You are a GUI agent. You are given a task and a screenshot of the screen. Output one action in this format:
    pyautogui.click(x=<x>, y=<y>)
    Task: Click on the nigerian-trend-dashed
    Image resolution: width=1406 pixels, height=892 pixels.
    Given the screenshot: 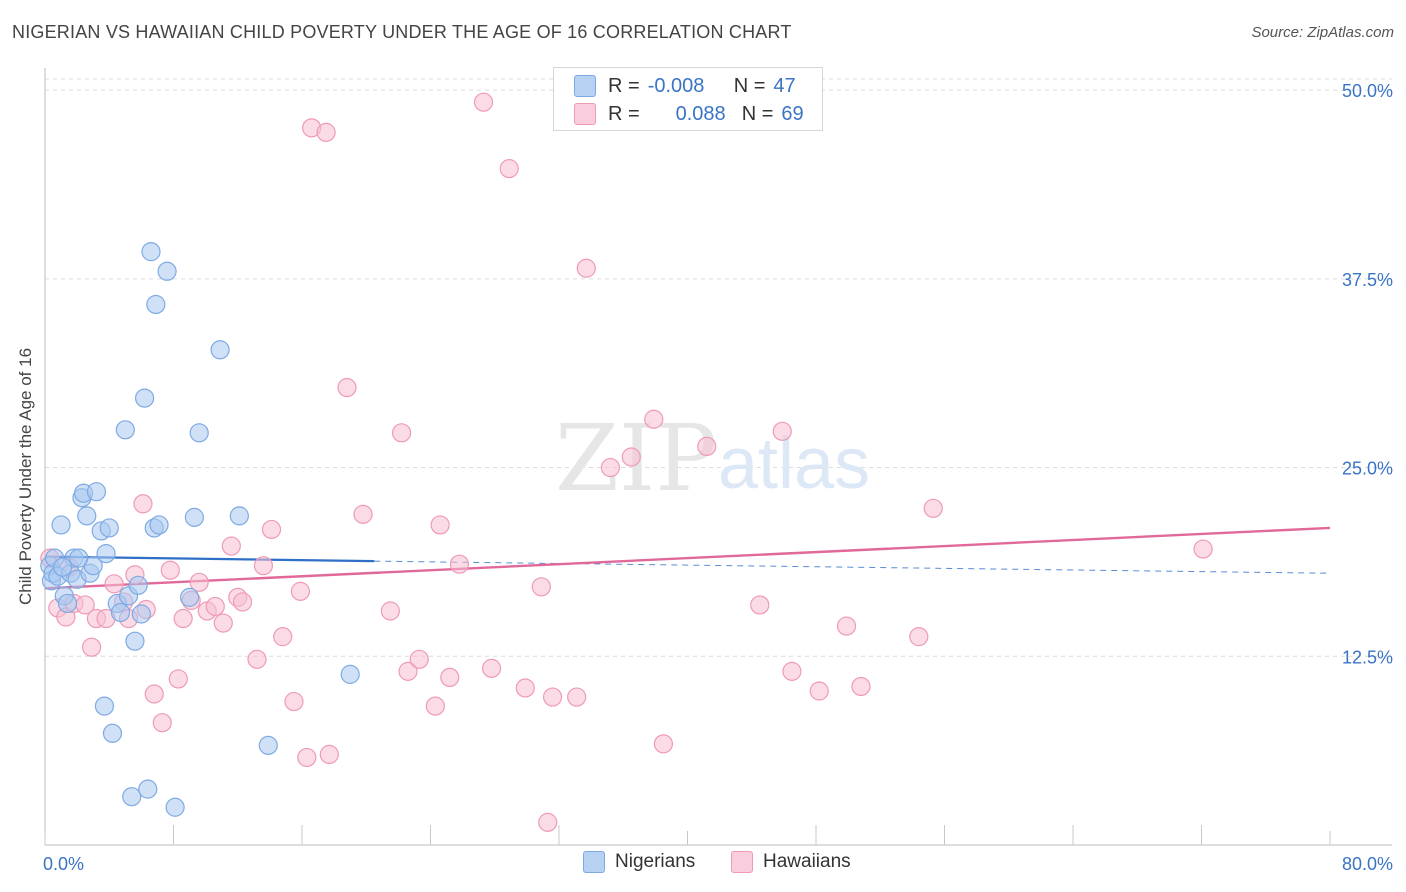 What is the action you would take?
    pyautogui.click(x=852, y=567)
    